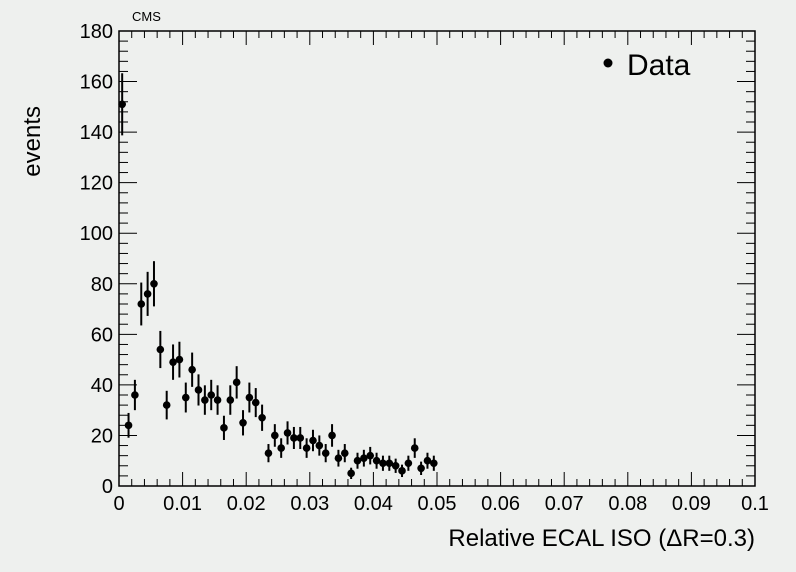  What do you see at coordinates (96, 133) in the screenshot?
I see `y-tick-label: 140` at bounding box center [96, 133].